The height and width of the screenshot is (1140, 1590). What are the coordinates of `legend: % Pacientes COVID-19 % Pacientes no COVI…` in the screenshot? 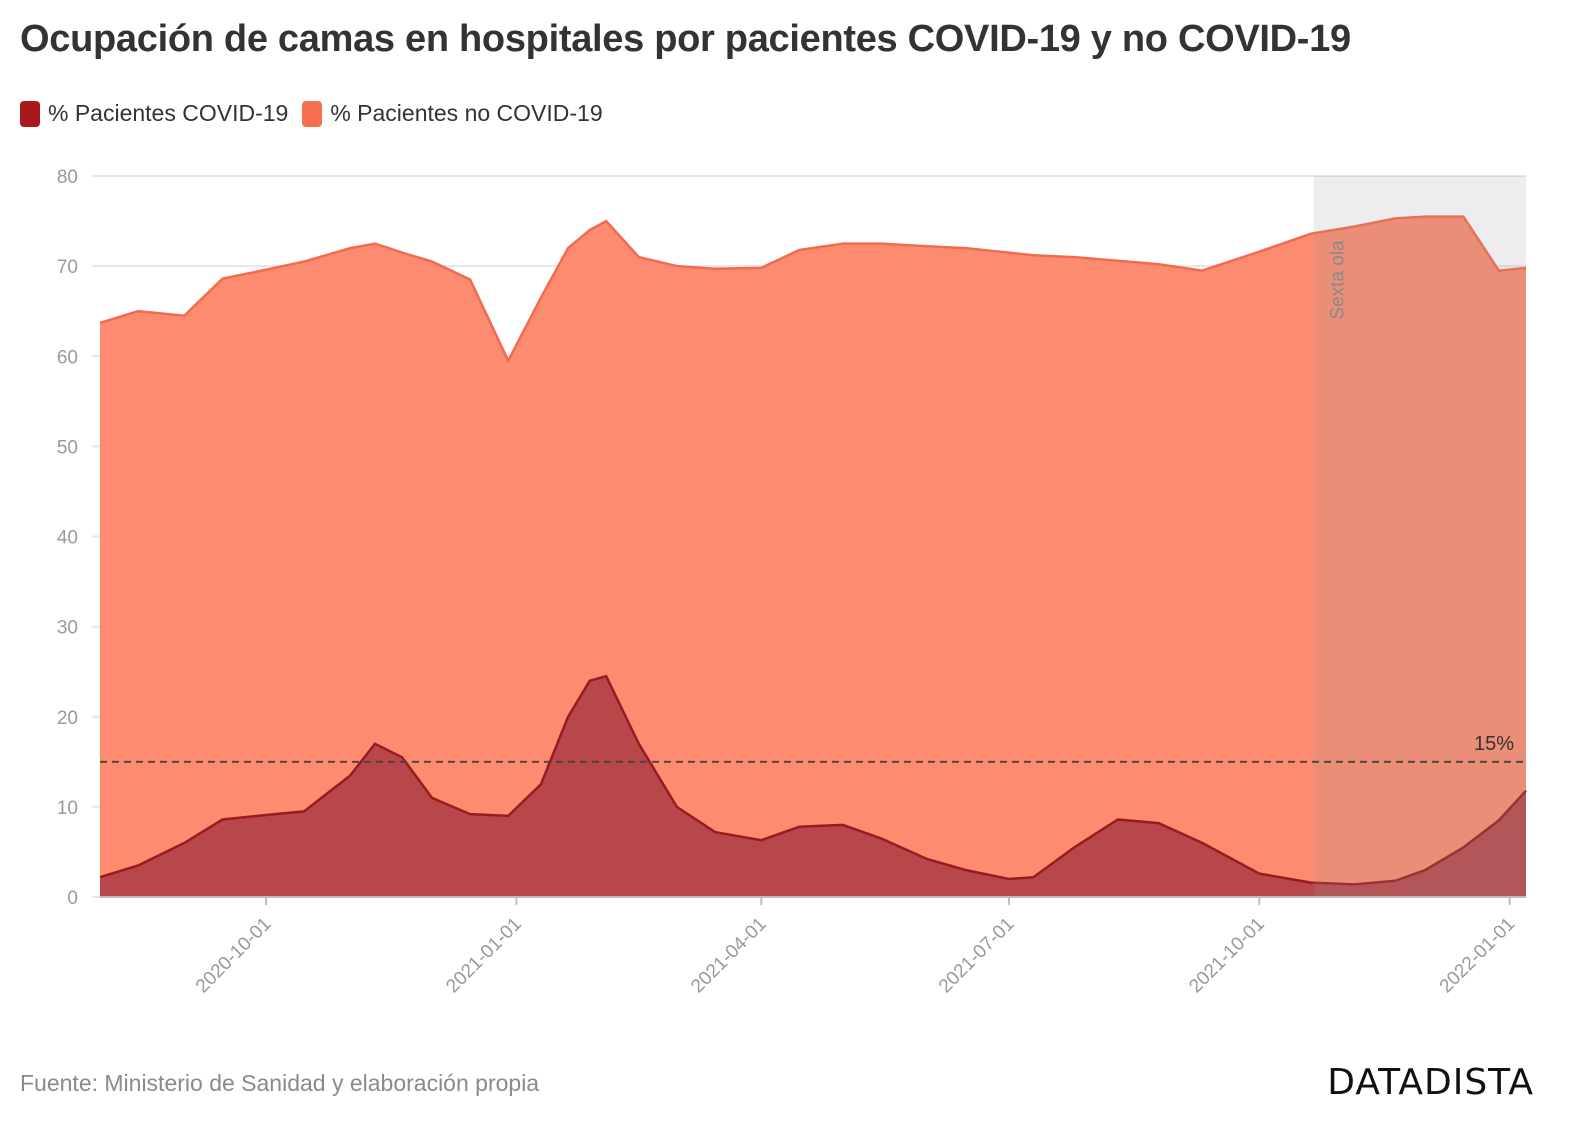 It's located at (311, 113).